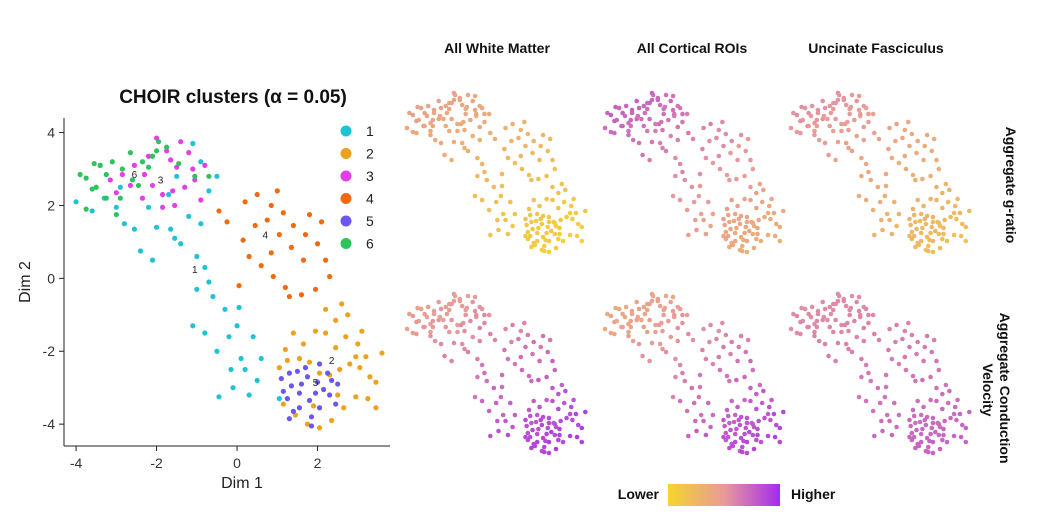 This screenshot has width=1040, height=531. What do you see at coordinates (76, 463) in the screenshot?
I see `x-tick-label: -4` at bounding box center [76, 463].